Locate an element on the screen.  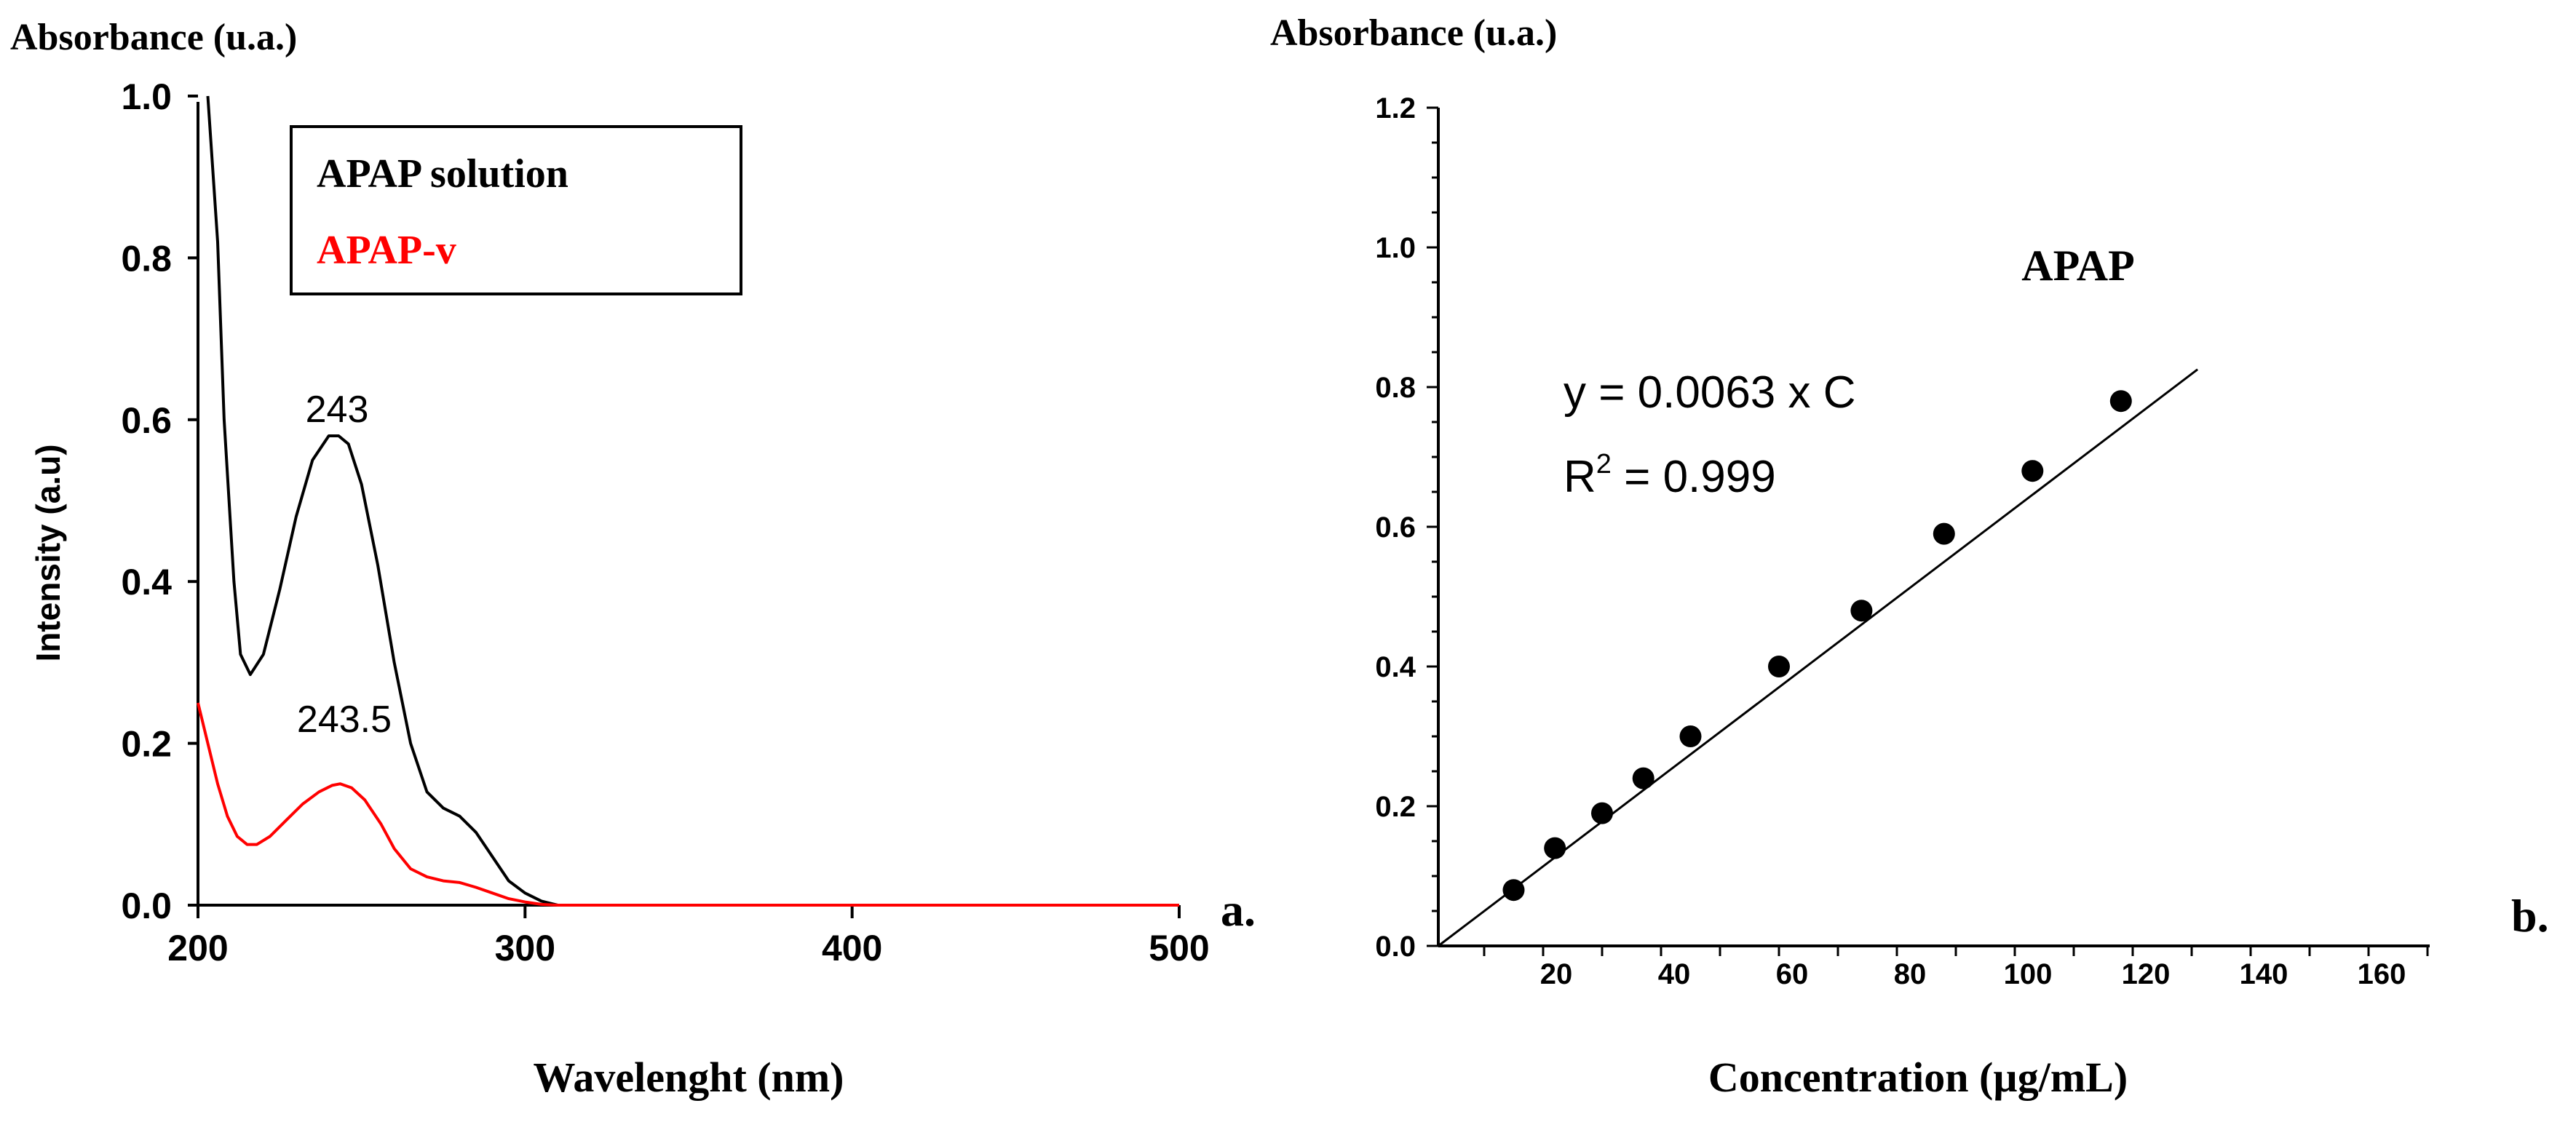
chart-b-x-tick-label: 20 is located at coordinates (1556, 974).